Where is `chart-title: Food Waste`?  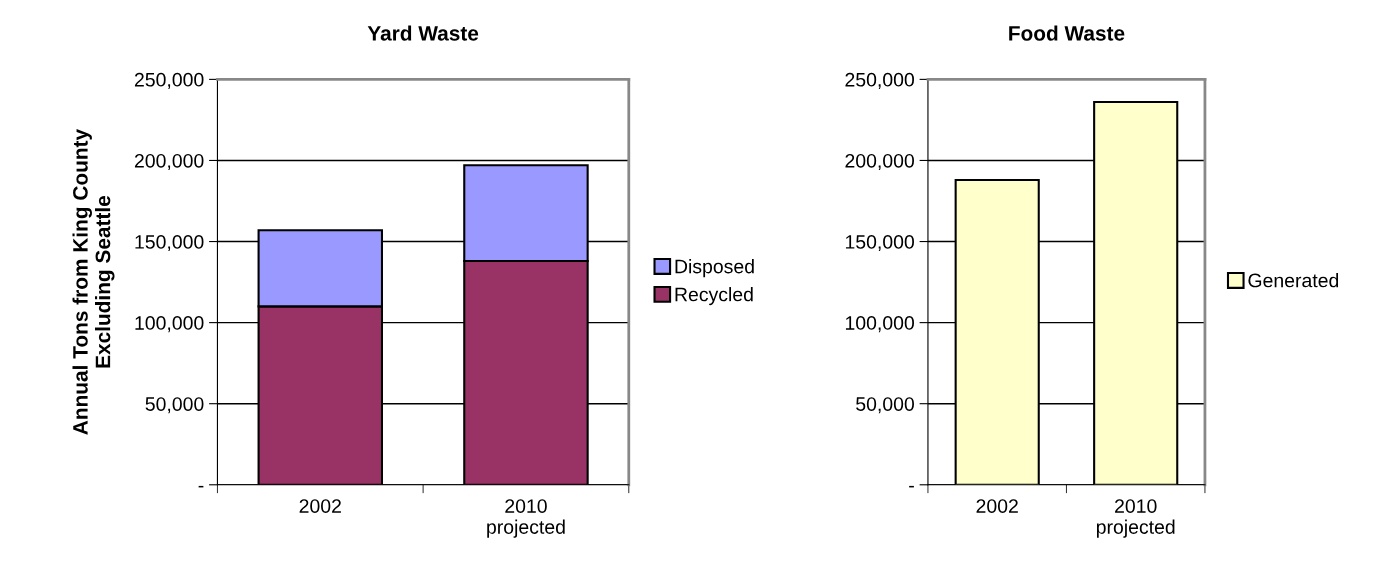 chart-title: Food Waste is located at coordinates (1067, 33).